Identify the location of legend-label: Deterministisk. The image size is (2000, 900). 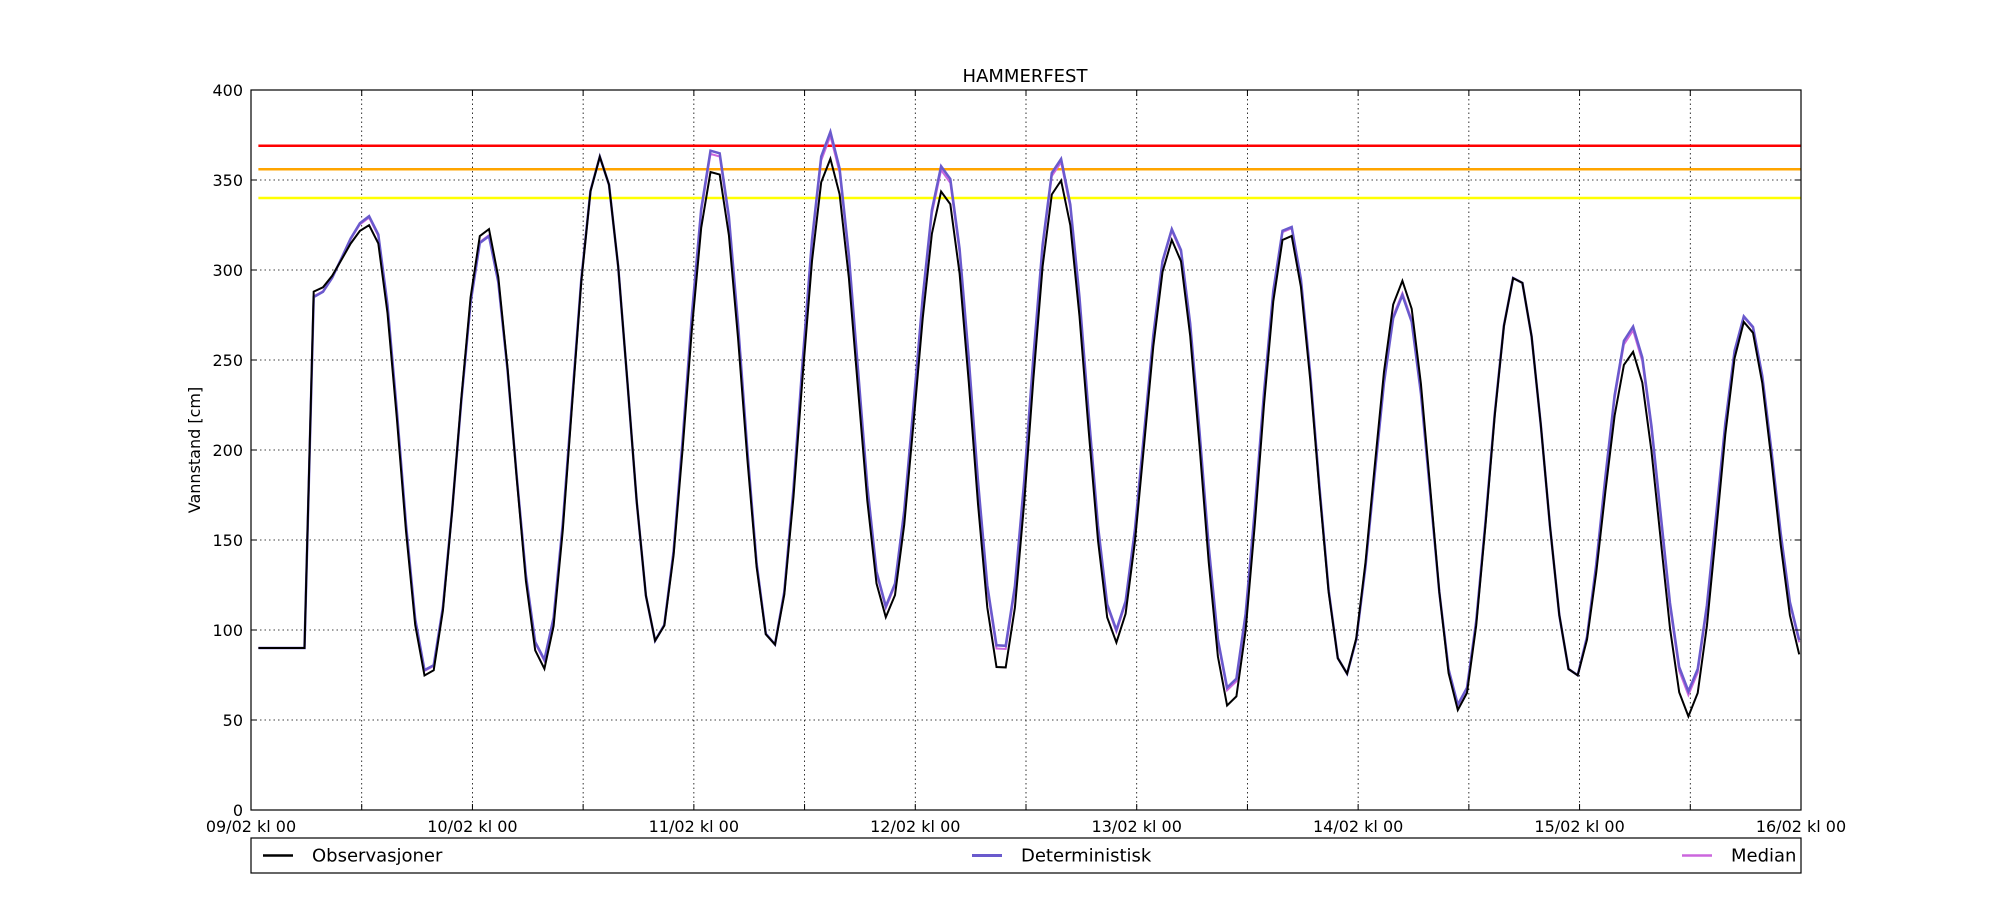
(1086, 856).